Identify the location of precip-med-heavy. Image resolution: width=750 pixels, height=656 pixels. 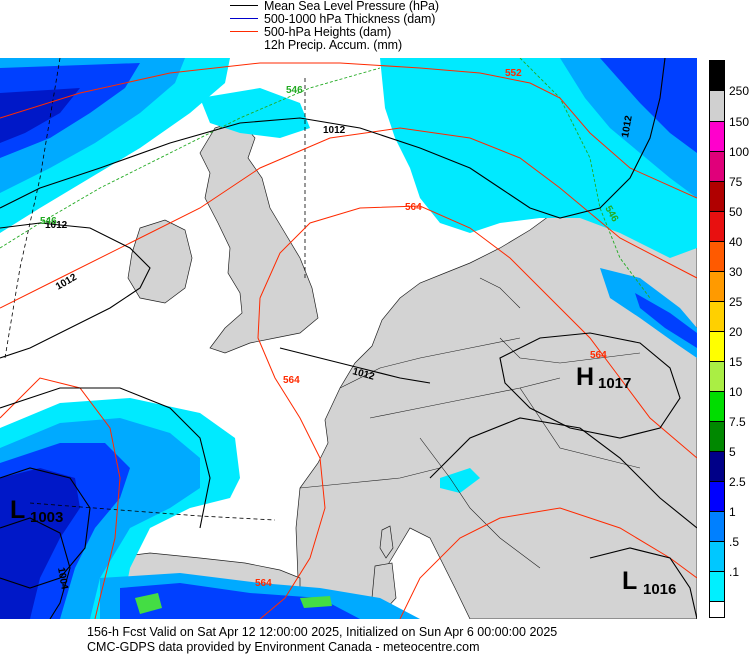
(240, 601).